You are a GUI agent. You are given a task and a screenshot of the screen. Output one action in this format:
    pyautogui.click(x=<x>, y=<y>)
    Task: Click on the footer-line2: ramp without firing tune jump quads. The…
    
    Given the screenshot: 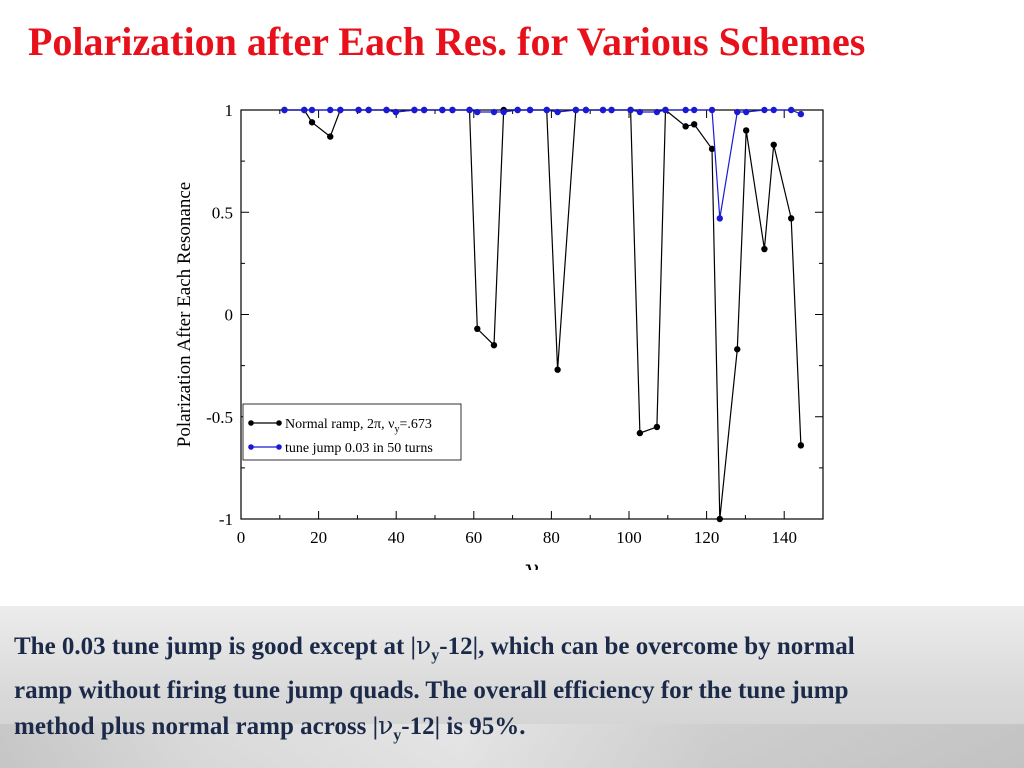 What is the action you would take?
    pyautogui.click(x=431, y=690)
    